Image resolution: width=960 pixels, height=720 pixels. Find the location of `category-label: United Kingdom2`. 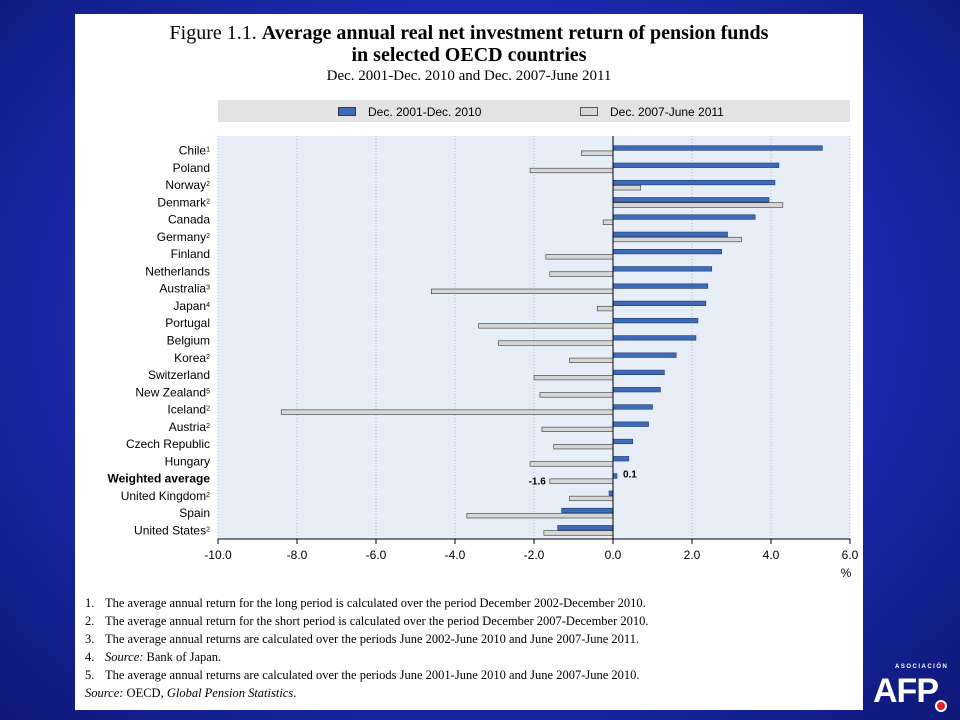

category-label: United Kingdom2 is located at coordinates (165, 496).